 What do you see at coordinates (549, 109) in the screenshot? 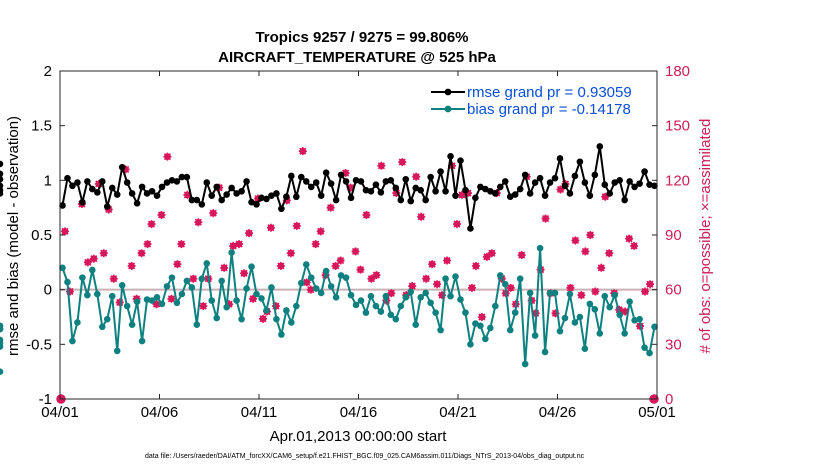
I see `legend-bias-label: bias grand pr = -0.14178` at bounding box center [549, 109].